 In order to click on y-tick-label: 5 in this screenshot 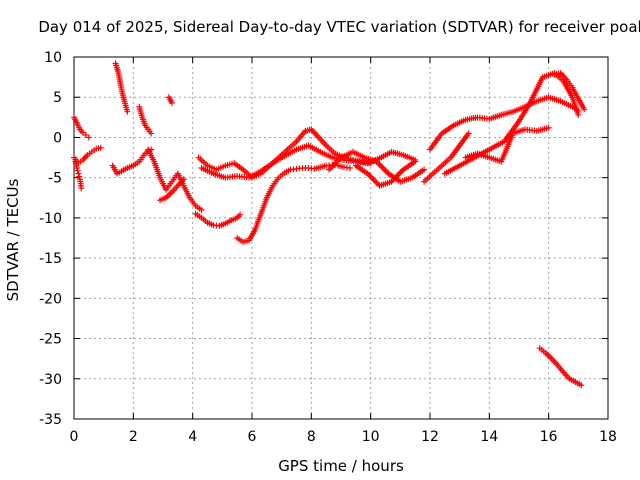, I will do `click(57, 98)`.